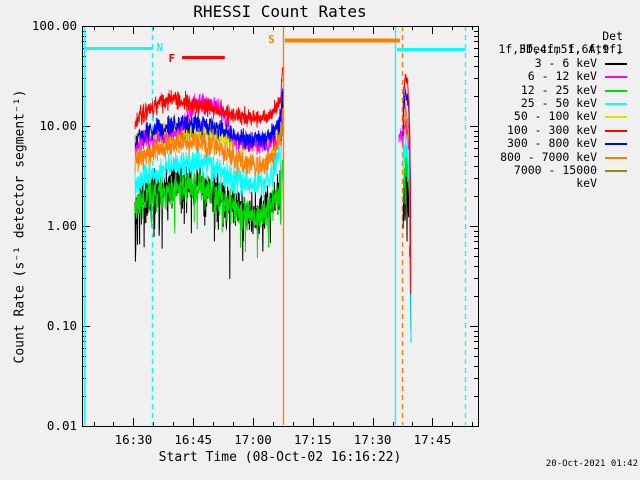 The image size is (640, 480). Describe the element at coordinates (61, 325) in the screenshot. I see `y-tick-label: 0.10` at that location.